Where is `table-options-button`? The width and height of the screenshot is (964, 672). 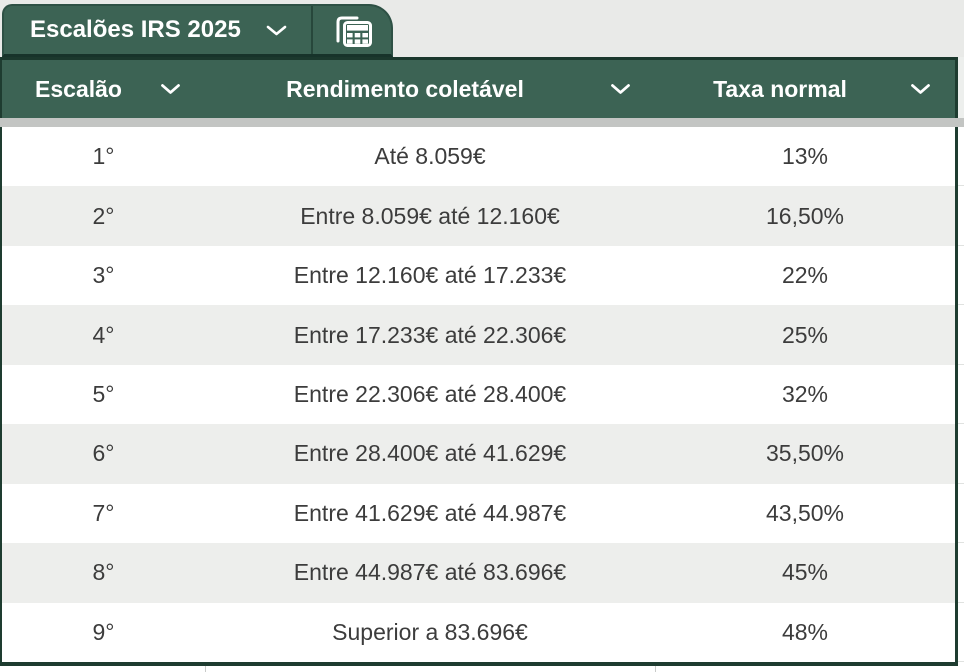
table-options-button is located at coordinates (352, 30).